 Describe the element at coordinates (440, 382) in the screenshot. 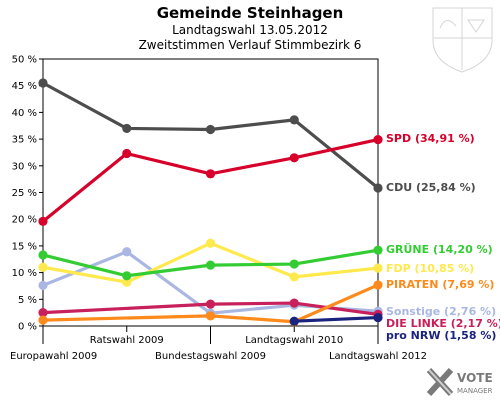

I see `x-mark-icon` at that location.